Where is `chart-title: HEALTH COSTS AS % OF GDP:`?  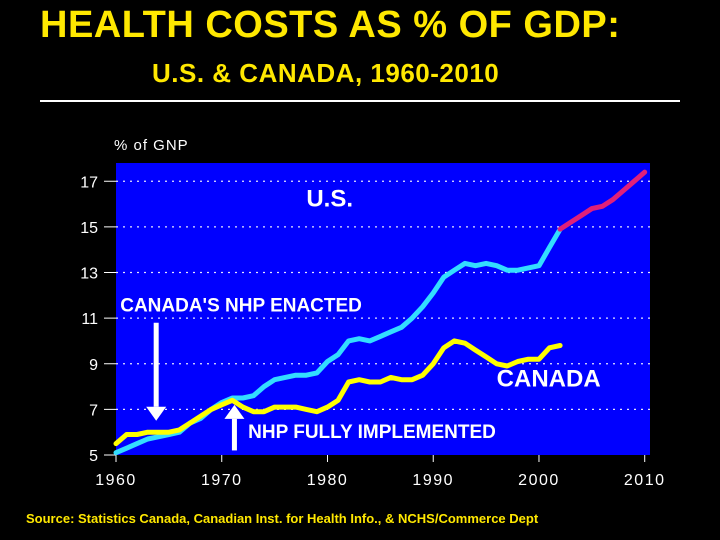 chart-title: HEALTH COSTS AS % OF GDP: is located at coordinates (330, 25).